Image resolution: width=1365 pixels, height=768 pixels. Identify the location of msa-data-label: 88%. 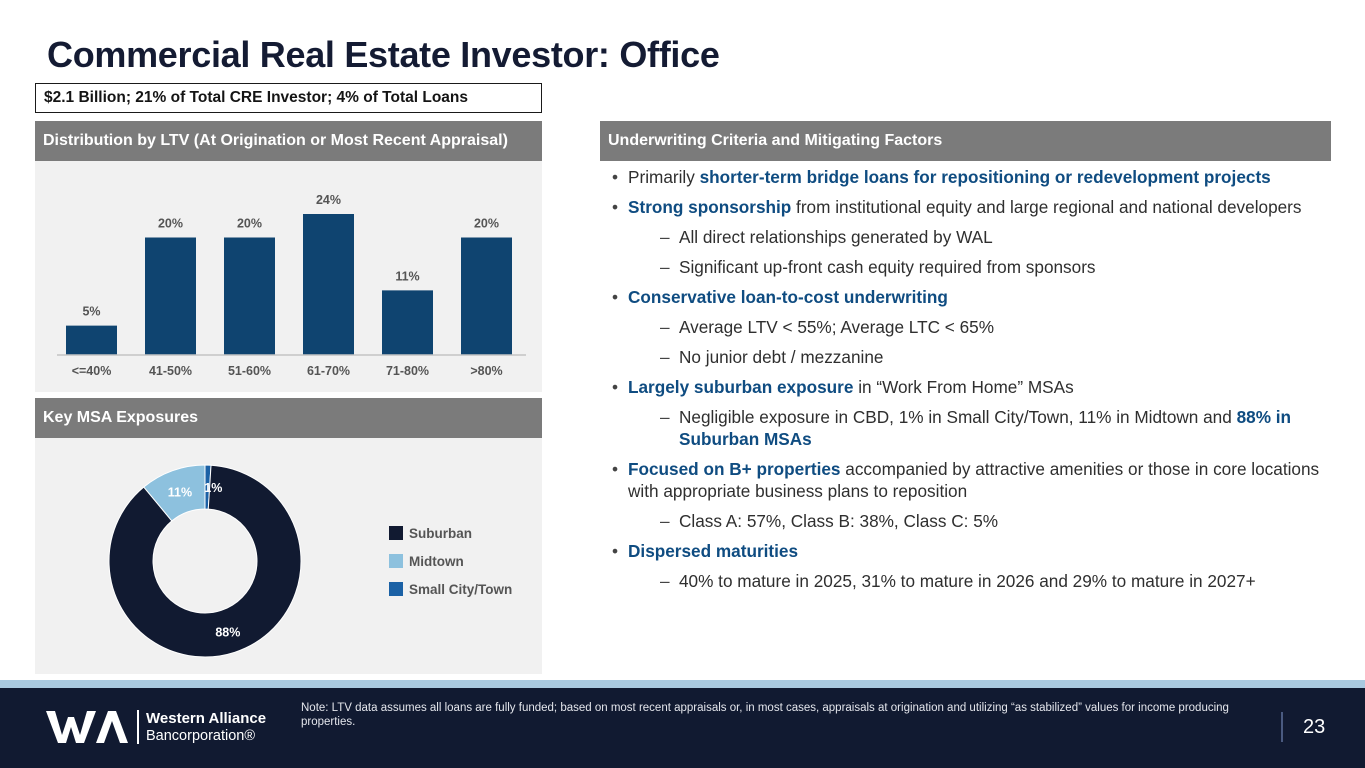
(227, 632).